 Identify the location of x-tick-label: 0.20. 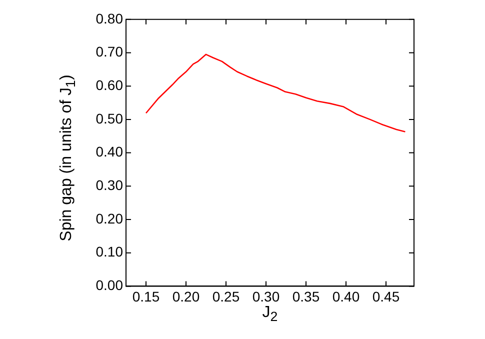
(186, 296).